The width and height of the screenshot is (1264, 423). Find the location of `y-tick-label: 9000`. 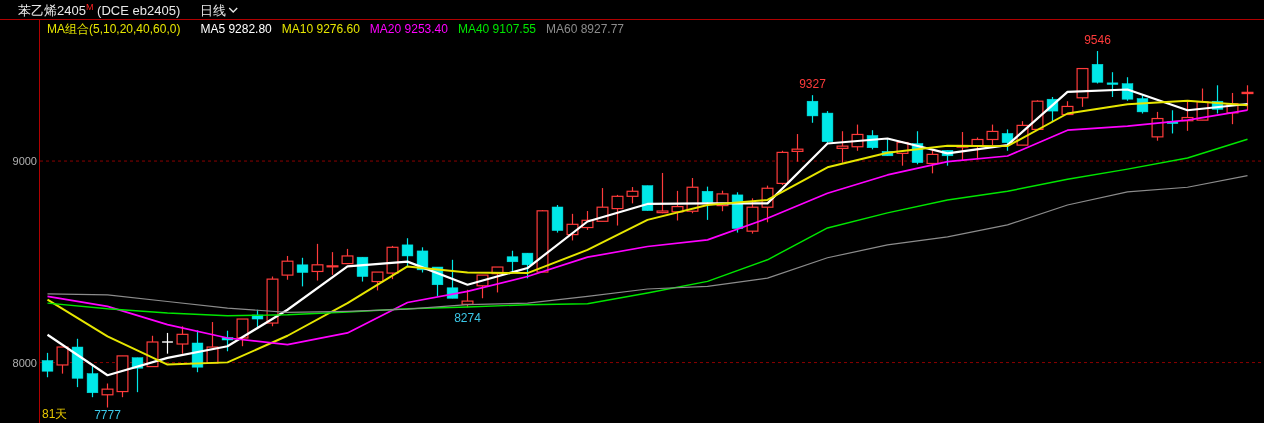

y-tick-label: 9000 is located at coordinates (24, 161).